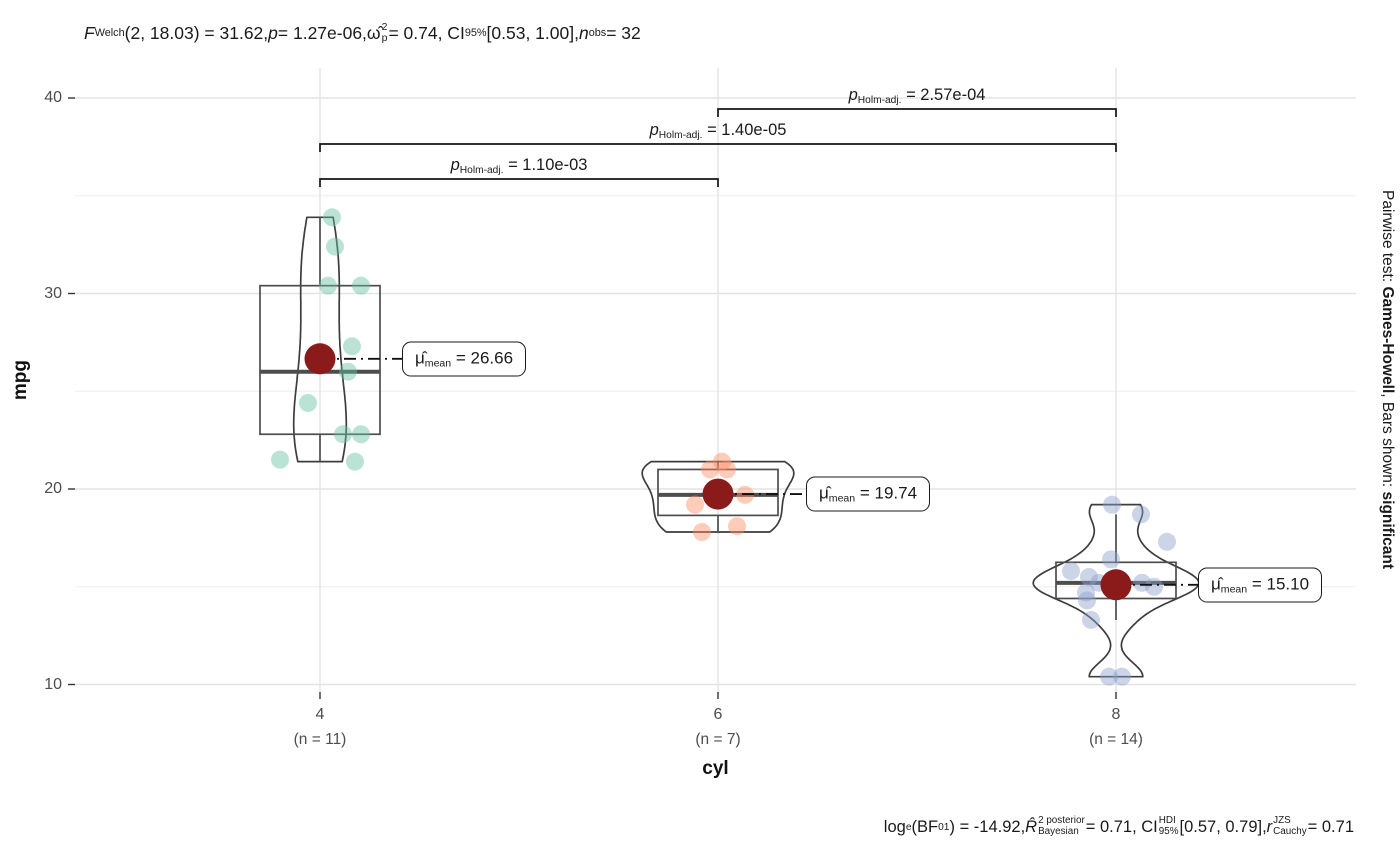  What do you see at coordinates (53, 684) in the screenshot?
I see `y-tick-label: 10` at bounding box center [53, 684].